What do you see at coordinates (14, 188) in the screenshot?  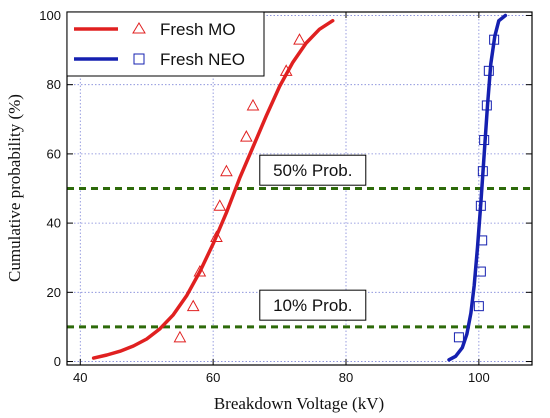 I see `y-axis-label: Cumulative probability (%)` at bounding box center [14, 188].